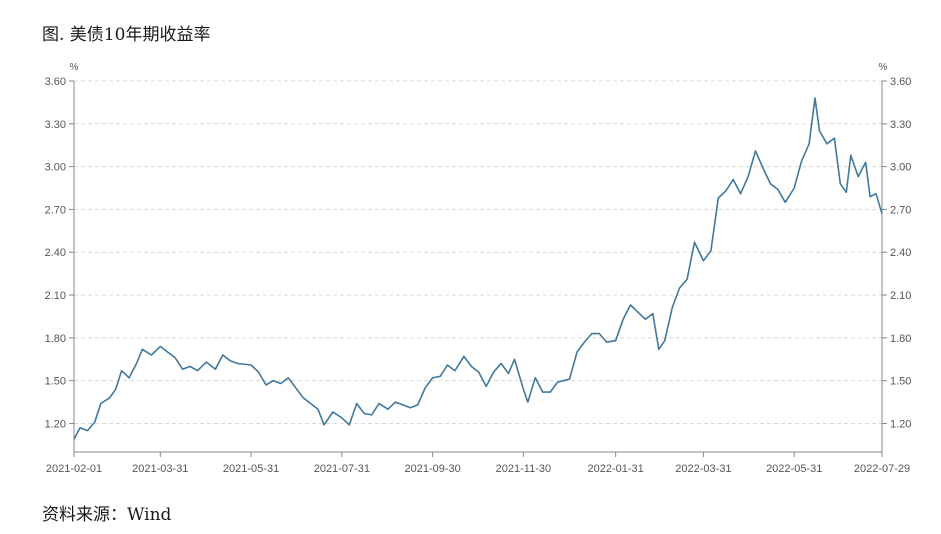 This screenshot has height=534, width=941. What do you see at coordinates (107, 515) in the screenshot?
I see `data-source-note: 资料来源：Wind` at bounding box center [107, 515].